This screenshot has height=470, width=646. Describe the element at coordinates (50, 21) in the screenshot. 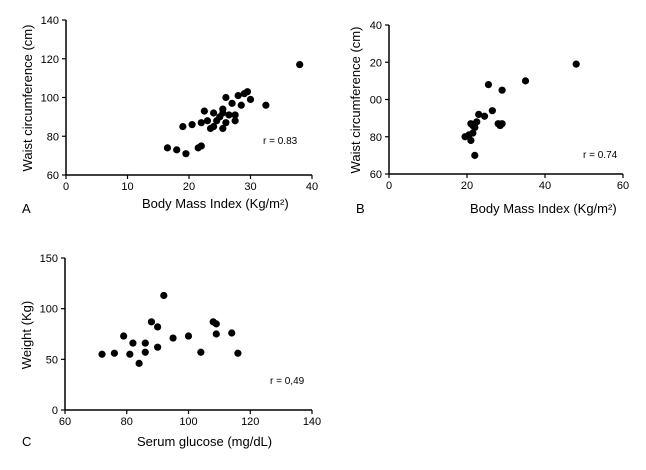

I see `y-tick-label: 140` at that location.